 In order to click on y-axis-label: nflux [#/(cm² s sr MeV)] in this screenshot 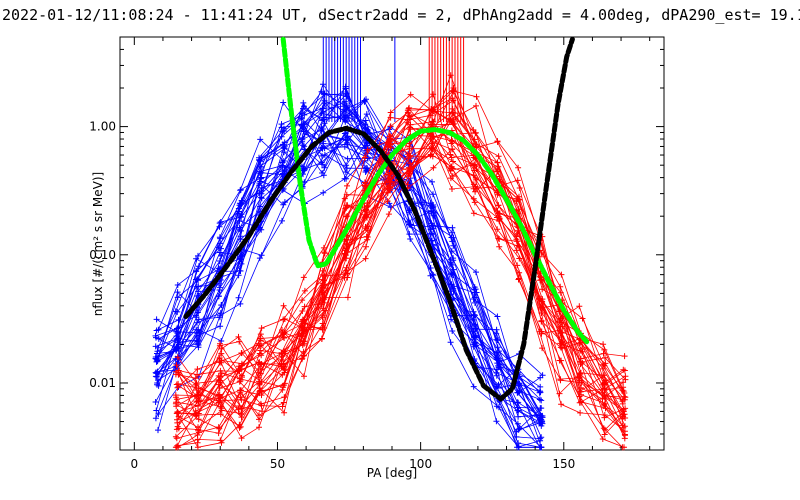, I will do `click(98, 244)`.